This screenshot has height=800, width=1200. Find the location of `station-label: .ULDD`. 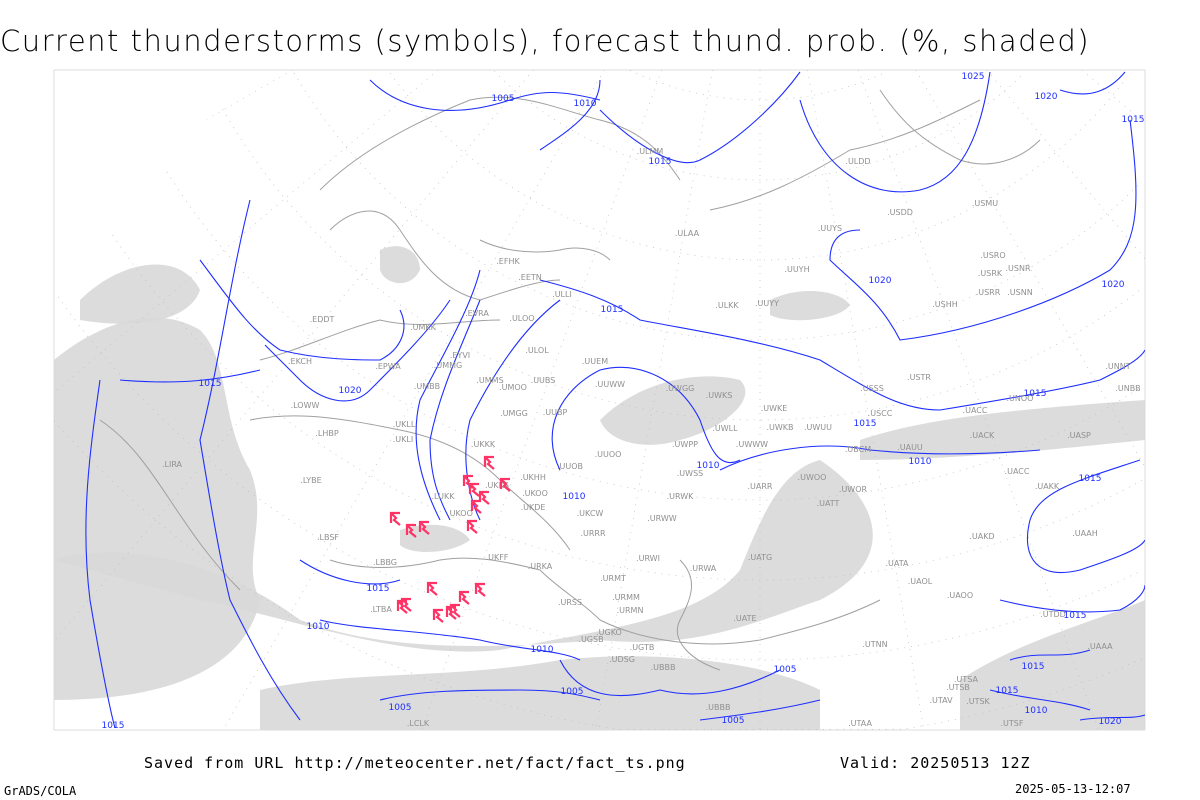

station-label: .ULDD is located at coordinates (857, 161).